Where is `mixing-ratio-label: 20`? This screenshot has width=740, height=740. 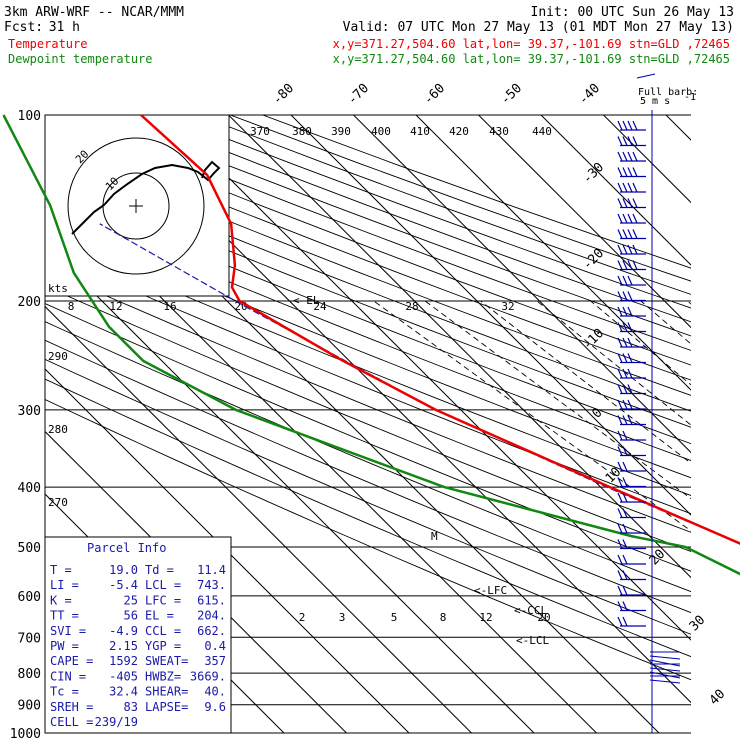
mixing-ratio-label: 20 is located at coordinates (543, 617).